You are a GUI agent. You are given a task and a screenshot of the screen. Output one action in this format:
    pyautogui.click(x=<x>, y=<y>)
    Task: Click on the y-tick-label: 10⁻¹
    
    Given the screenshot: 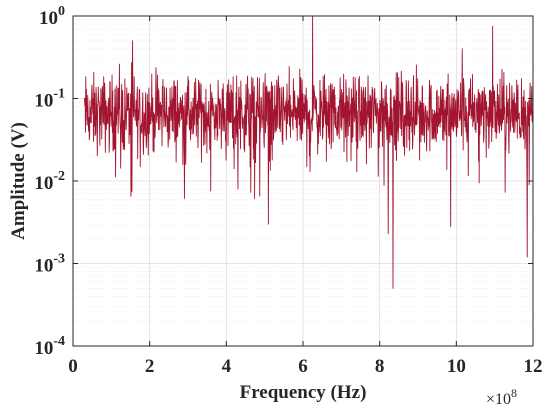 What is the action you would take?
    pyautogui.click(x=49, y=99)
    